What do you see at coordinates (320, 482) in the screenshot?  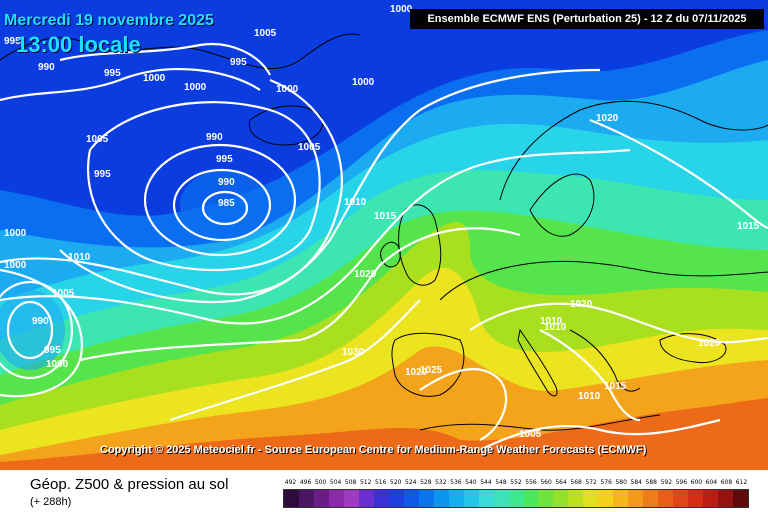 I see `scale-label: 500` at bounding box center [320, 482].